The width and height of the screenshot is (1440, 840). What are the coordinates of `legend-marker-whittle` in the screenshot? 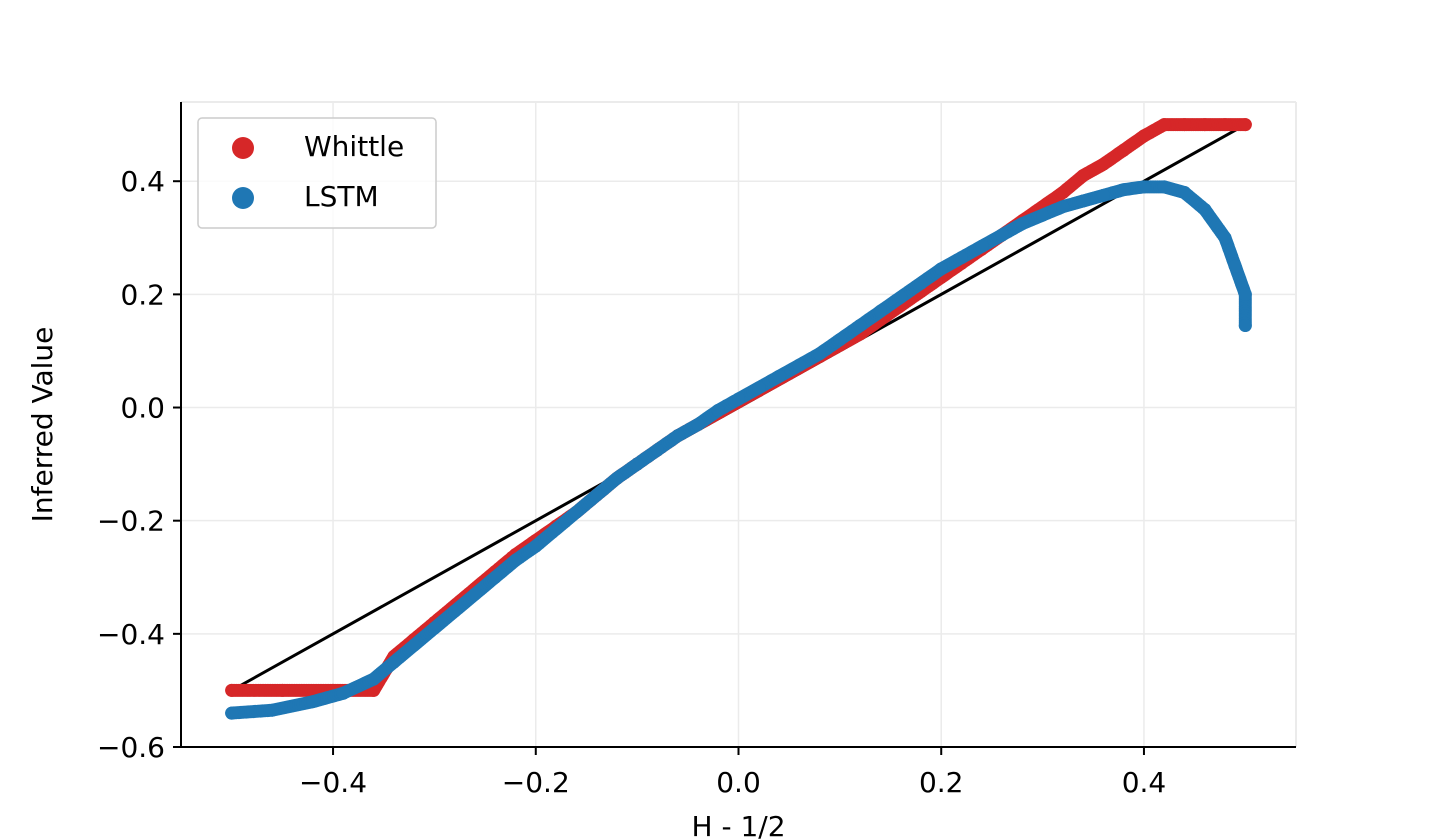 It's located at (243, 148).